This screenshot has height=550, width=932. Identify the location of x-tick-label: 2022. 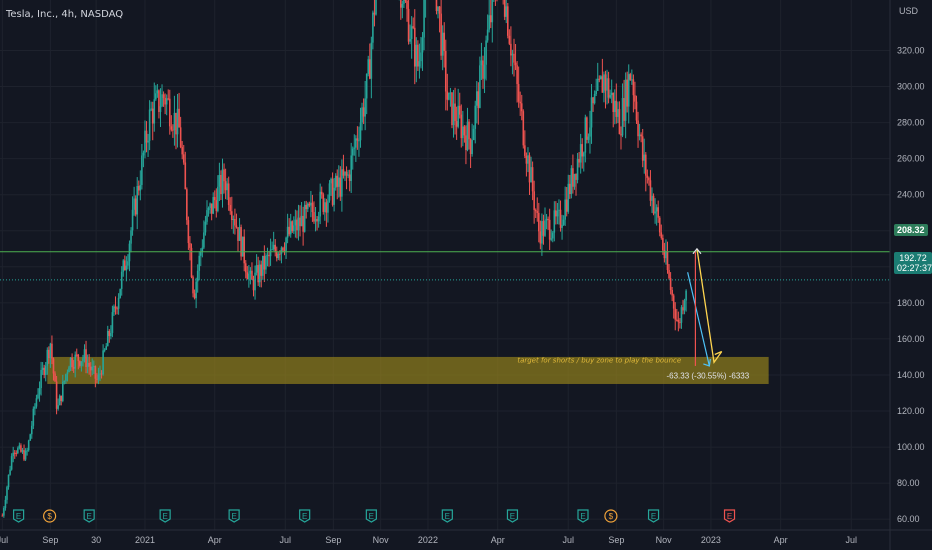
(428, 540).